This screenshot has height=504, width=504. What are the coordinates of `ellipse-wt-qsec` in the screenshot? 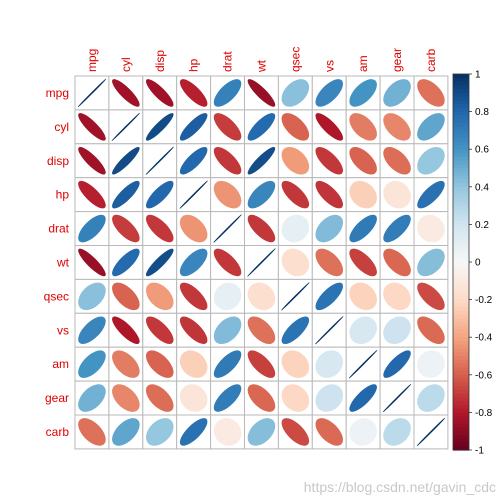 It's located at (295, 262).